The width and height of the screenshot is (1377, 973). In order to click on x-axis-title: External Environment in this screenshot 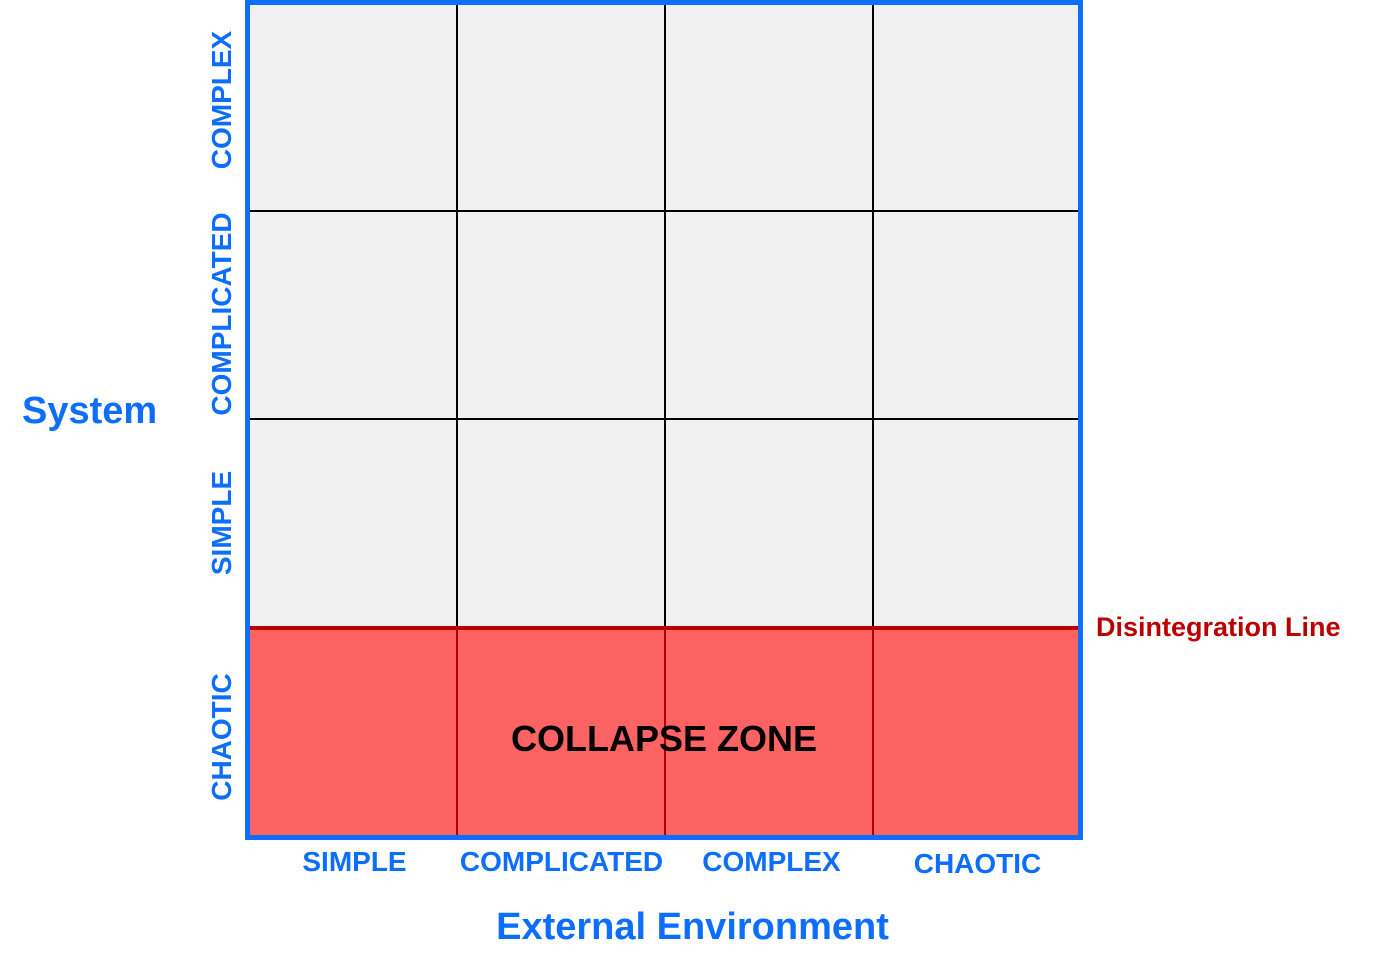, I will do `click(692, 927)`.